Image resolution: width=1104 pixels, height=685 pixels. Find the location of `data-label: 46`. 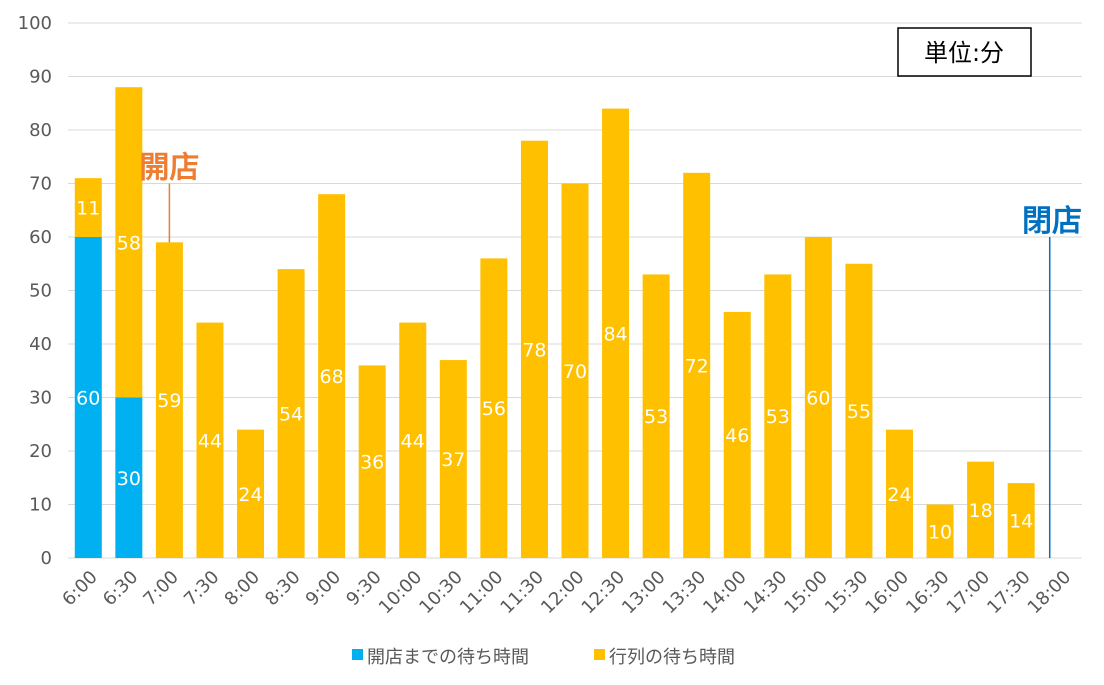

data-label: 46 is located at coordinates (737, 436).